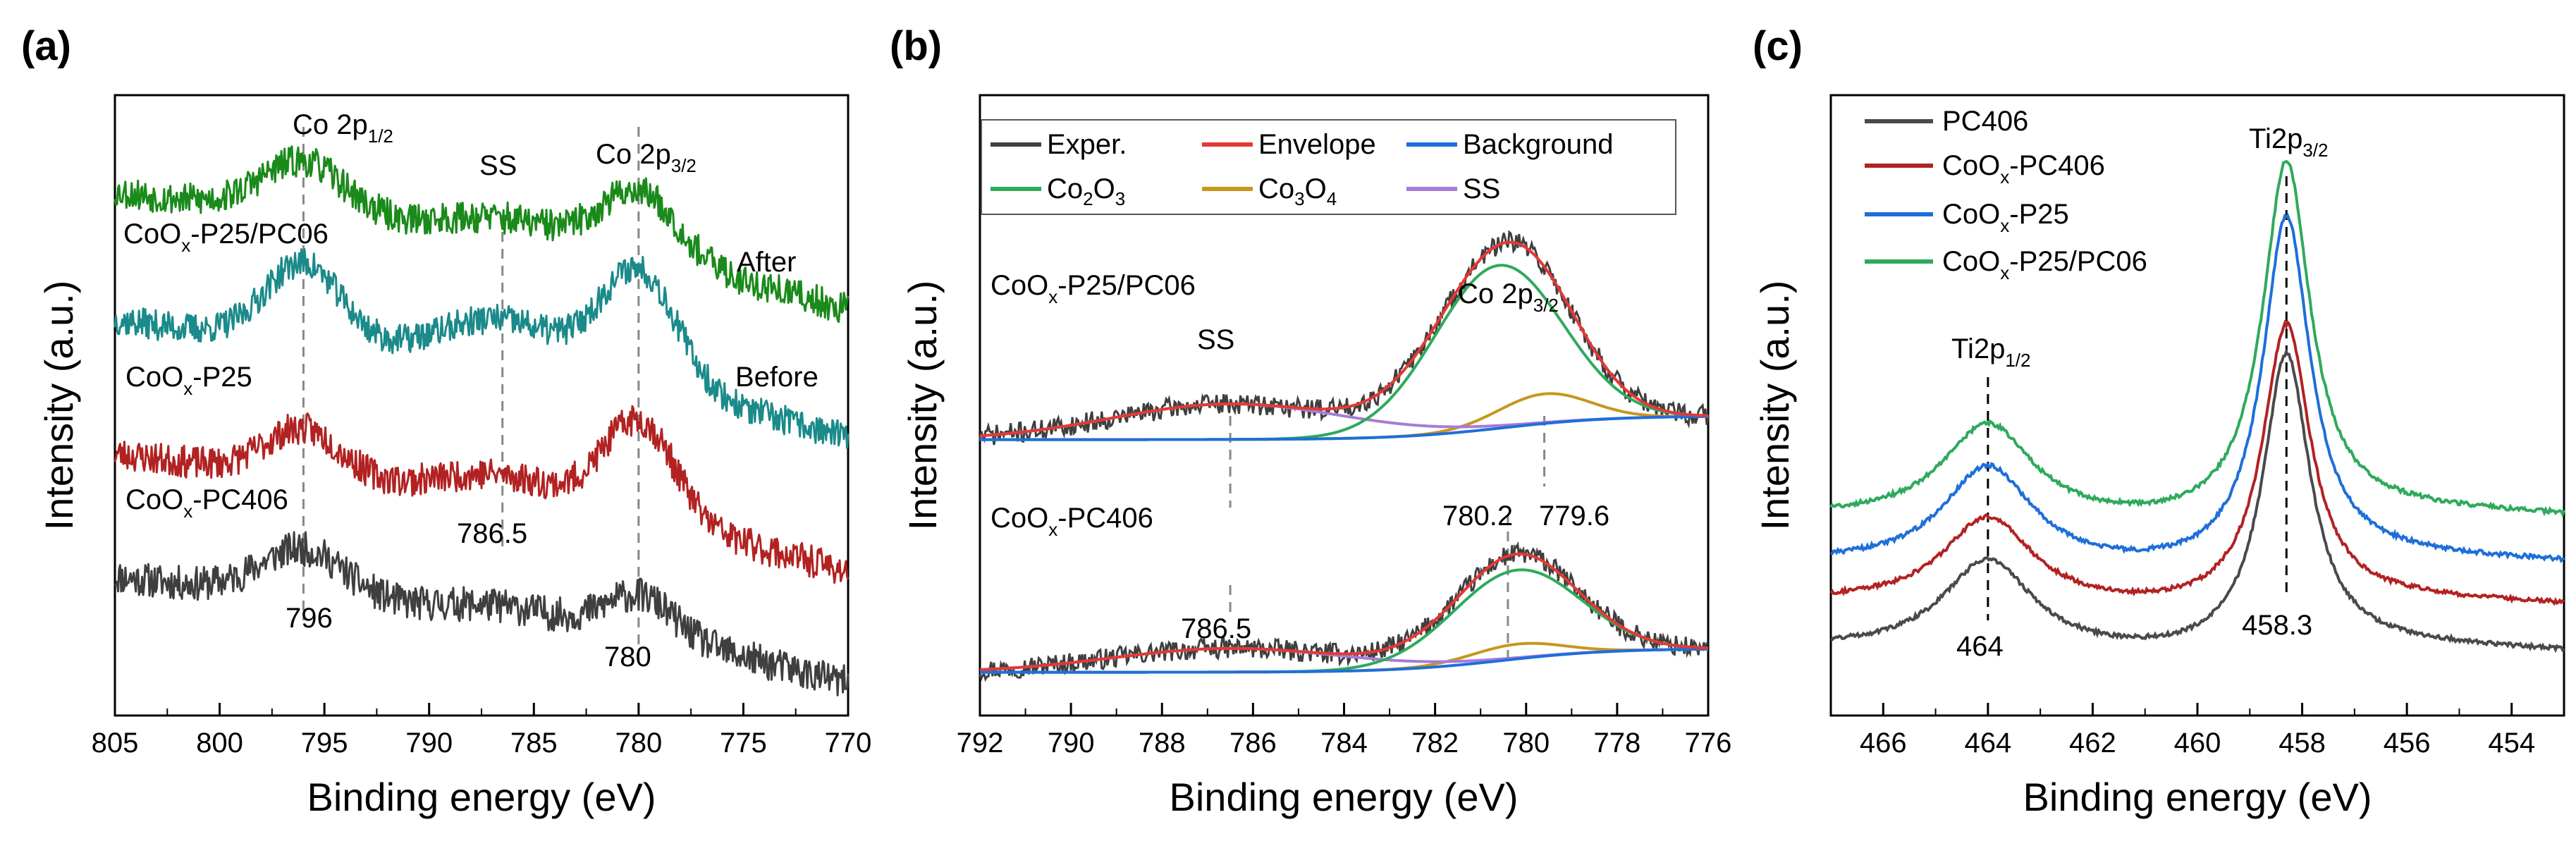 The image size is (2576, 841). Describe the element at coordinates (309, 619) in the screenshot. I see `panel-a-796-label: 796` at that location.